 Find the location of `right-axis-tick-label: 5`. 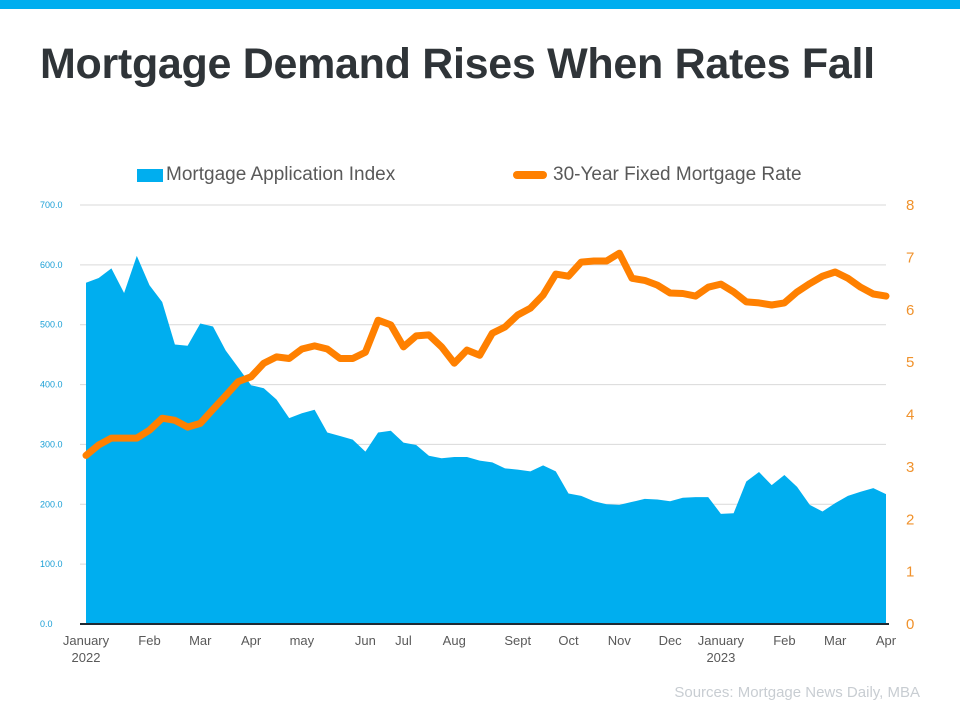

right-axis-tick-label: 5 is located at coordinates (910, 362).